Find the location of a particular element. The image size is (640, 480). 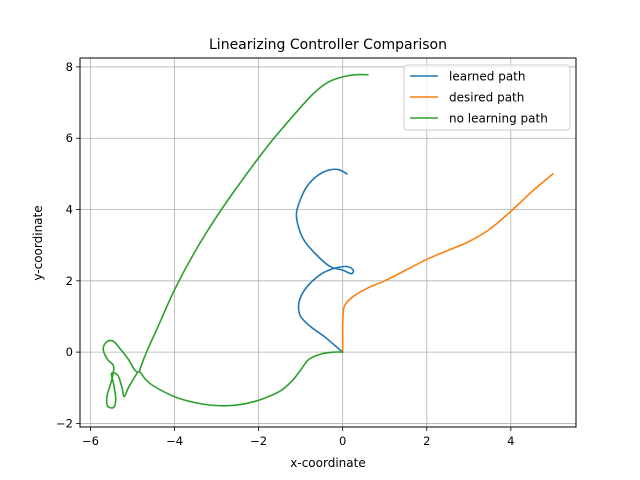

y-tick-label: 6 is located at coordinates (69, 138).